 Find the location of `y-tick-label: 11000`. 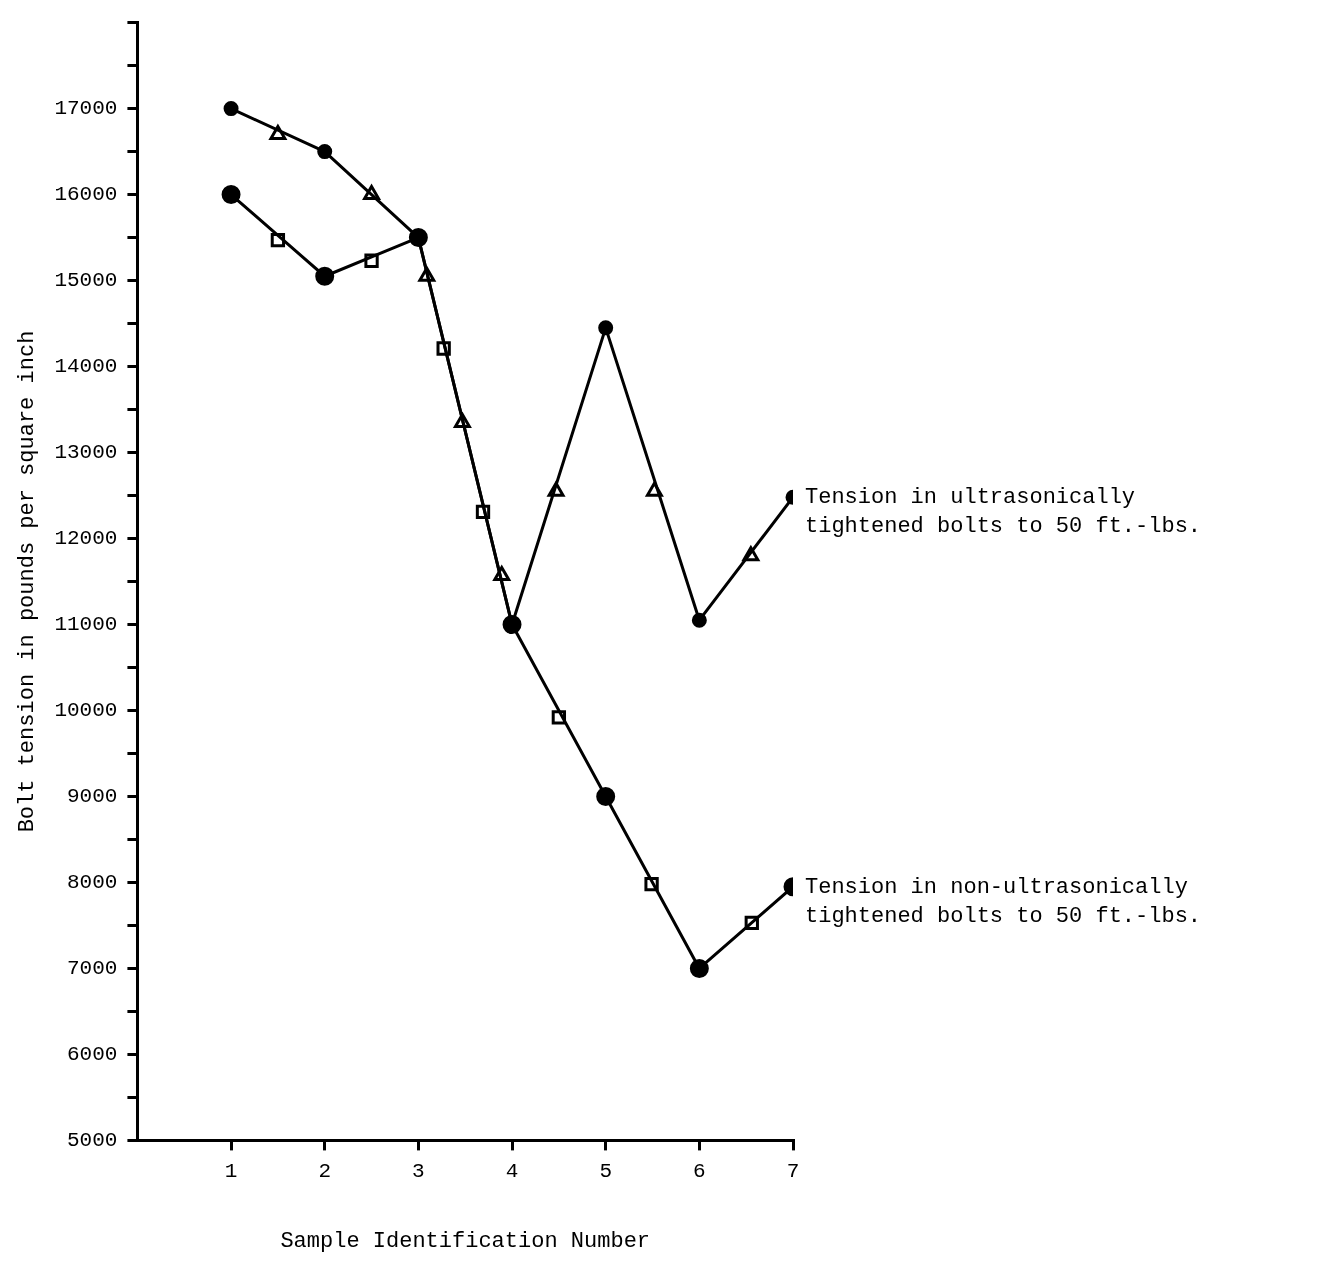

y-tick-label: 11000 is located at coordinates (86, 625).